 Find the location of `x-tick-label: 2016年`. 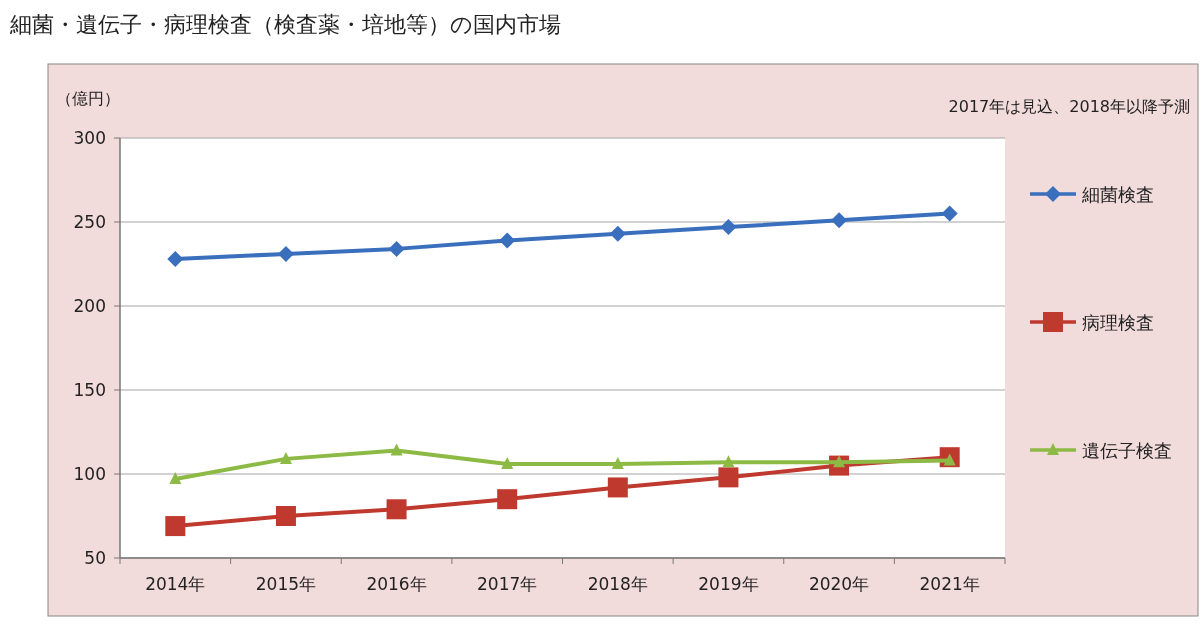

x-tick-label: 2016年 is located at coordinates (396, 584).